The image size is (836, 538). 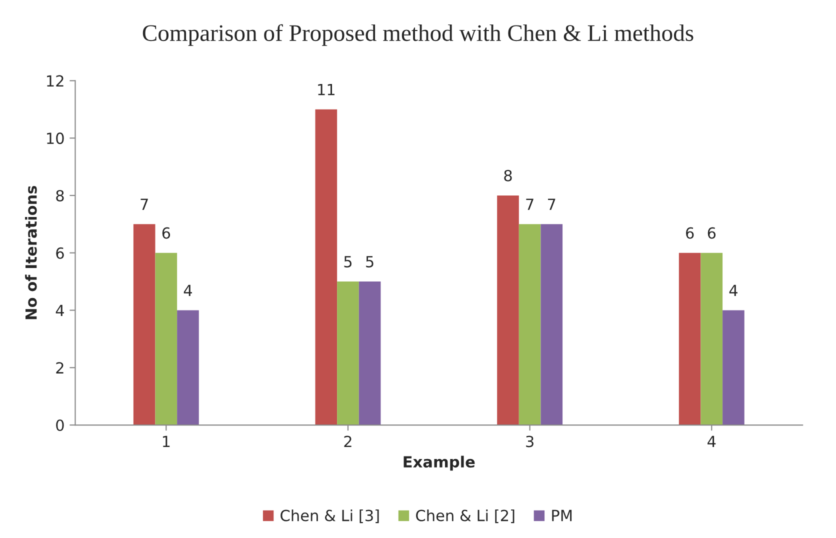 What do you see at coordinates (439, 463) in the screenshot?
I see `x-axis-title: Example` at bounding box center [439, 463].